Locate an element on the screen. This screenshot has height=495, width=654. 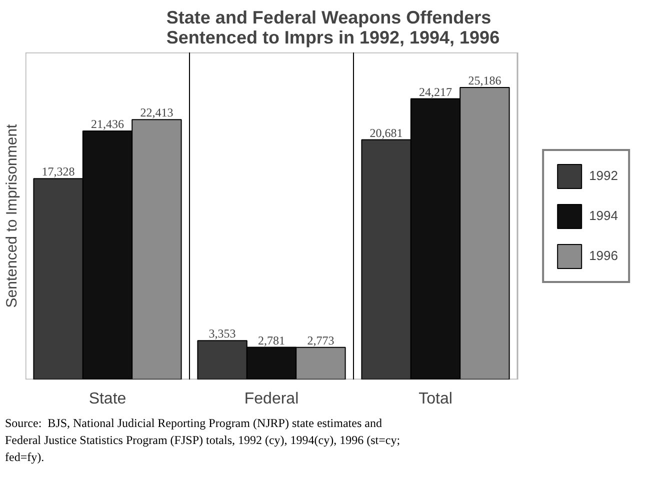
data-label: 22,413 is located at coordinates (157, 113).